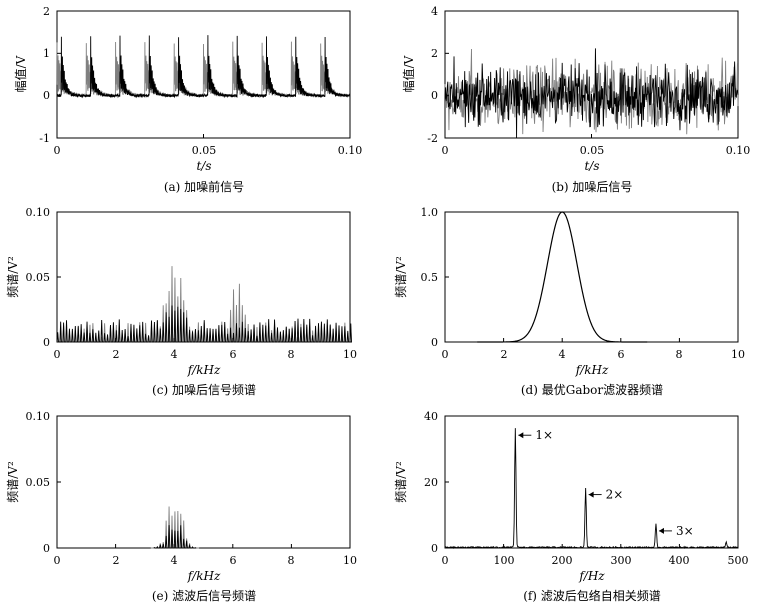 Image resolution: width=757 pixels, height=607 pixels. Describe the element at coordinates (738, 150) in the screenshot. I see `x-tick-b-2: 0.10` at that location.